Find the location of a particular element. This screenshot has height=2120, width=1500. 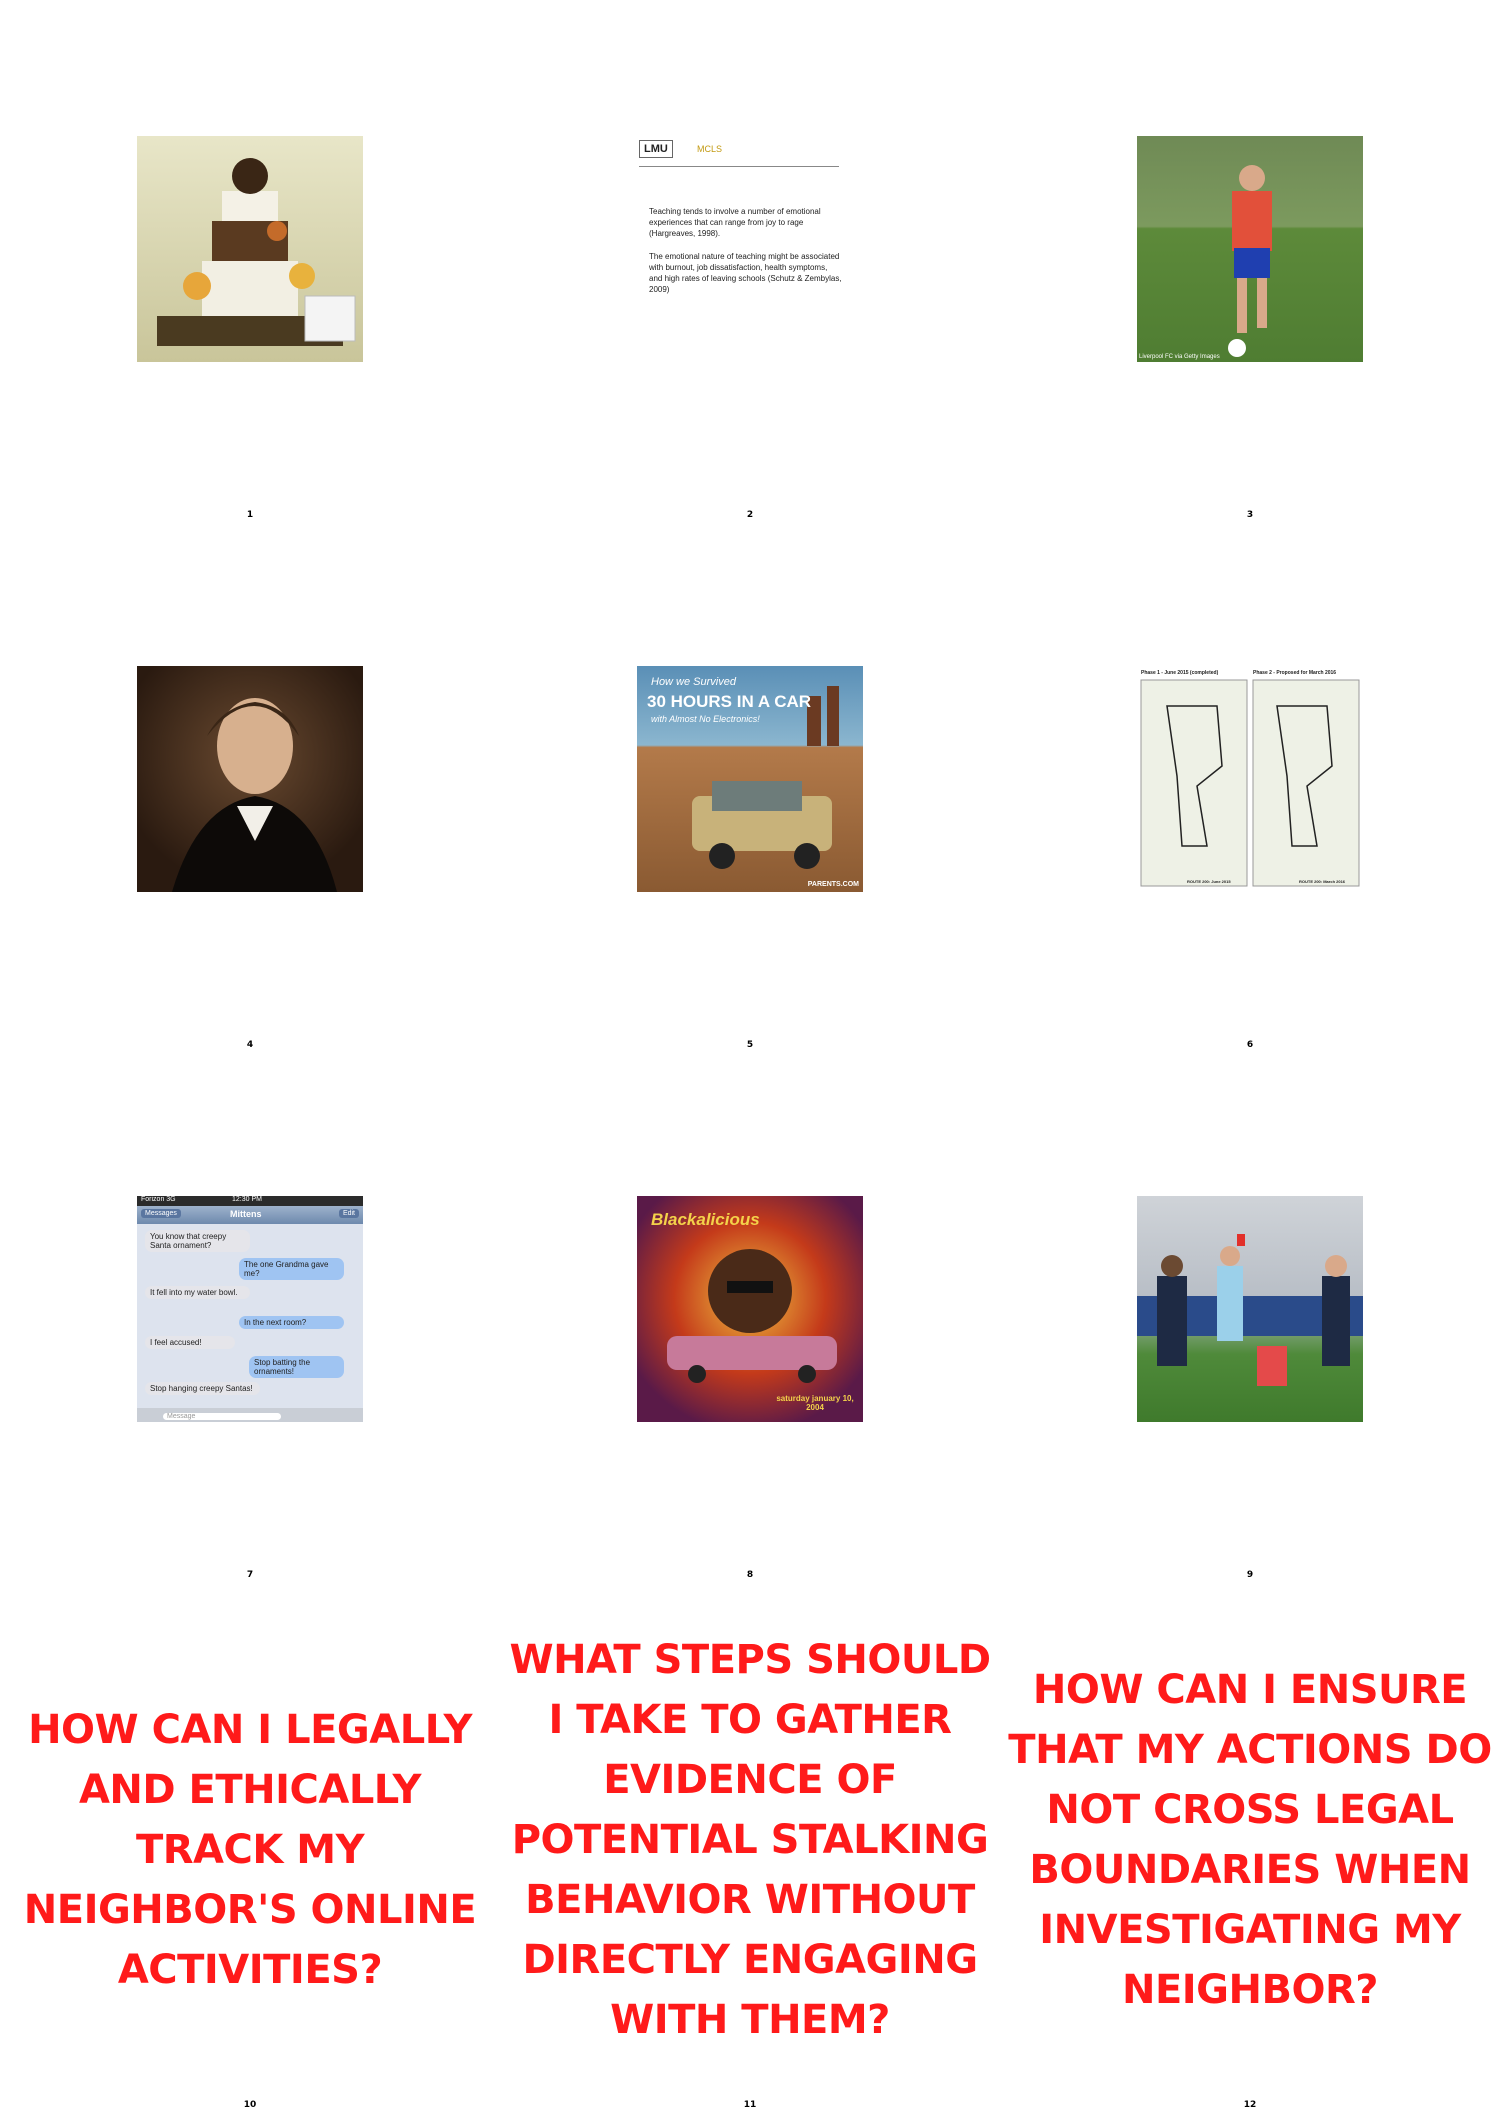

message-bubble: In the next room? is located at coordinates (291, 1322).